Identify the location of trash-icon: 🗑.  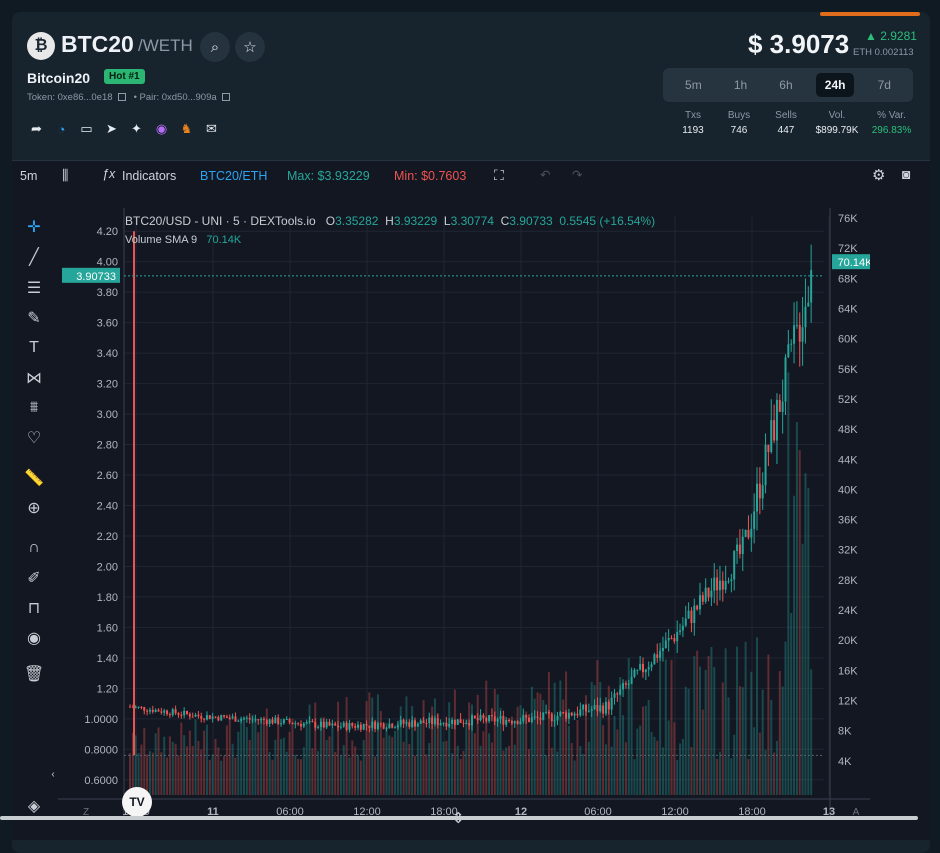
(34, 674).